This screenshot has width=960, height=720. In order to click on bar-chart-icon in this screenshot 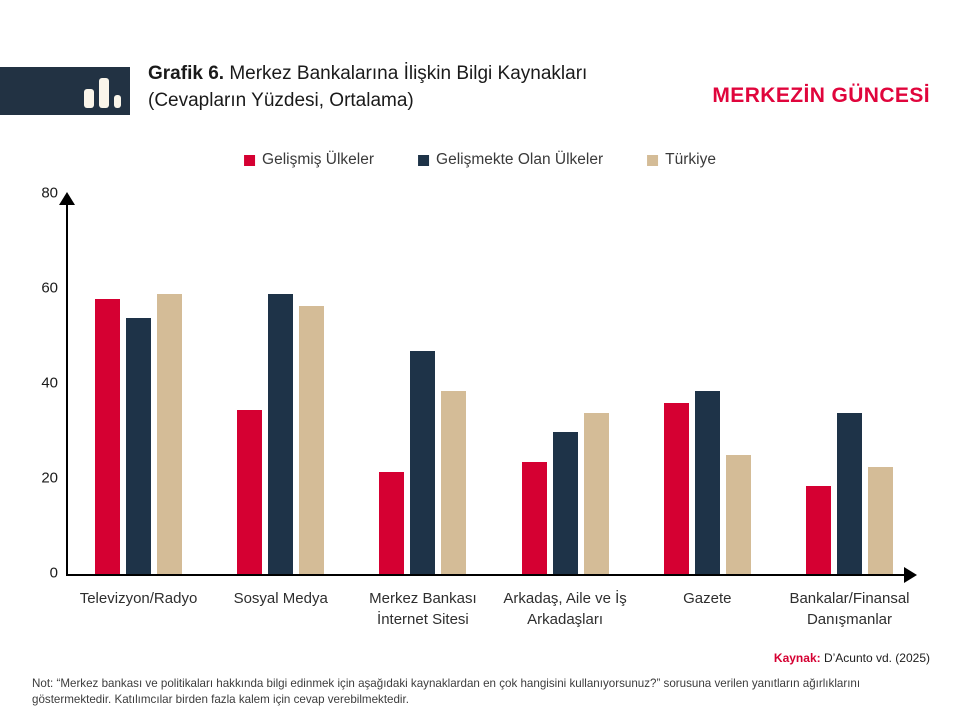, I will do `click(102, 93)`.